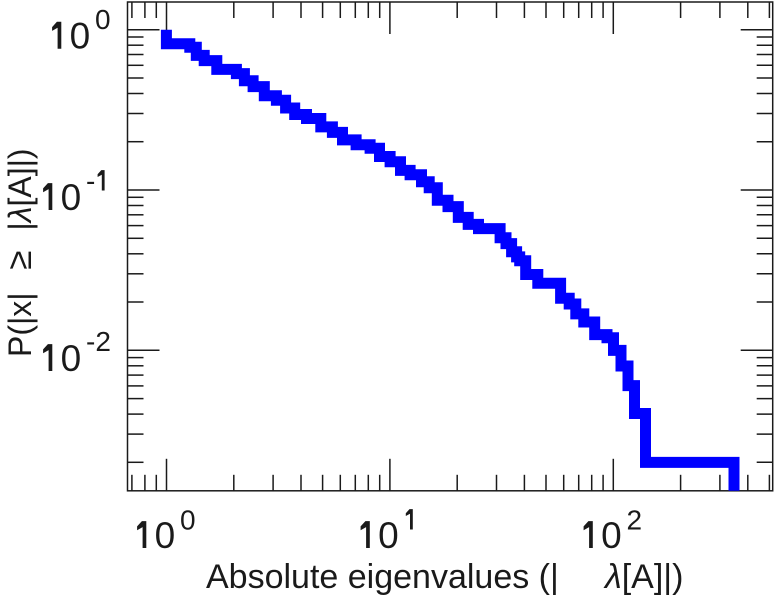  What do you see at coordinates (643, 577) in the screenshot?
I see `svg-text: λ[A]|)` at bounding box center [643, 577].